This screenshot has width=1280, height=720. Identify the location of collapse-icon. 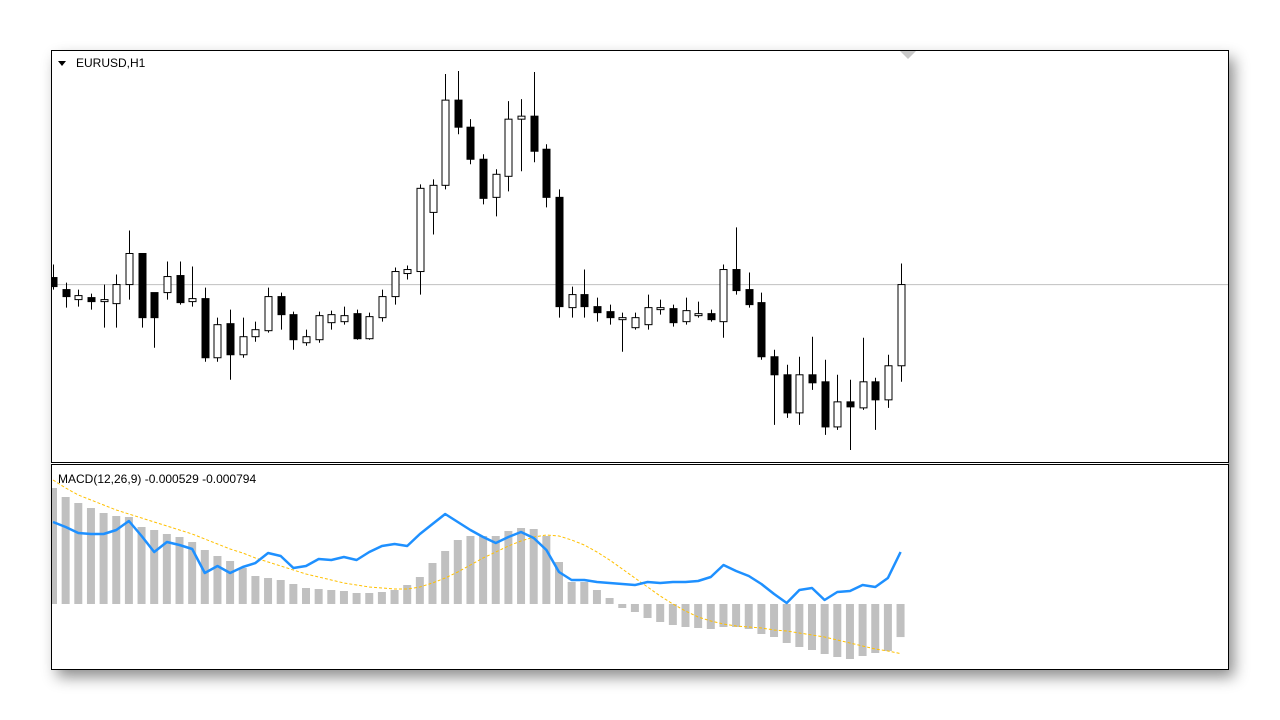
(62, 63).